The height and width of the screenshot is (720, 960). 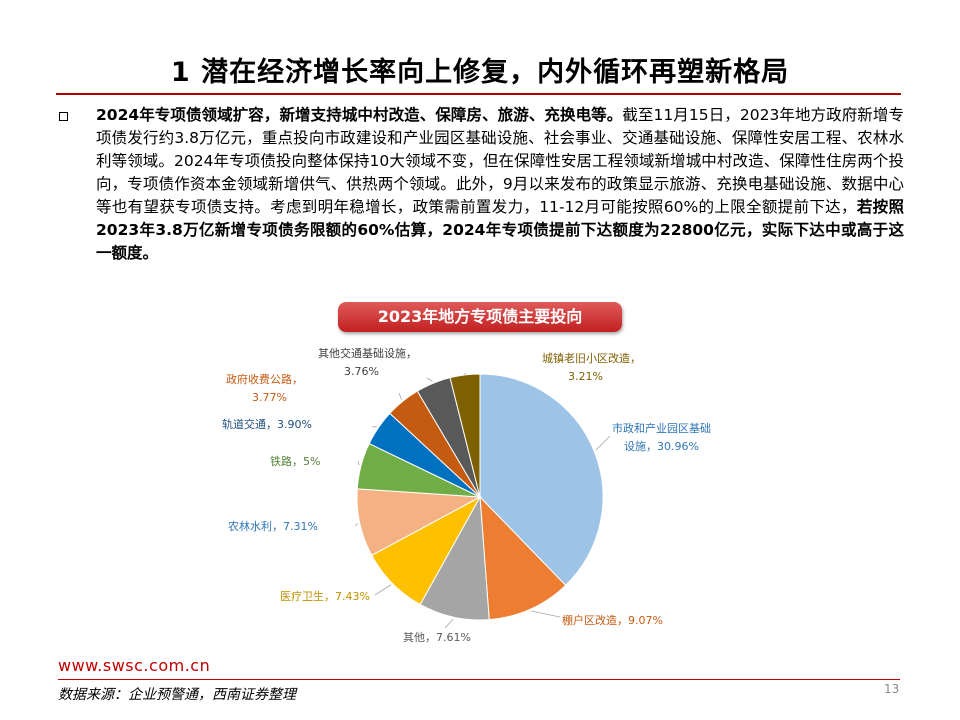 I want to click on title-divider, so click(x=478, y=94).